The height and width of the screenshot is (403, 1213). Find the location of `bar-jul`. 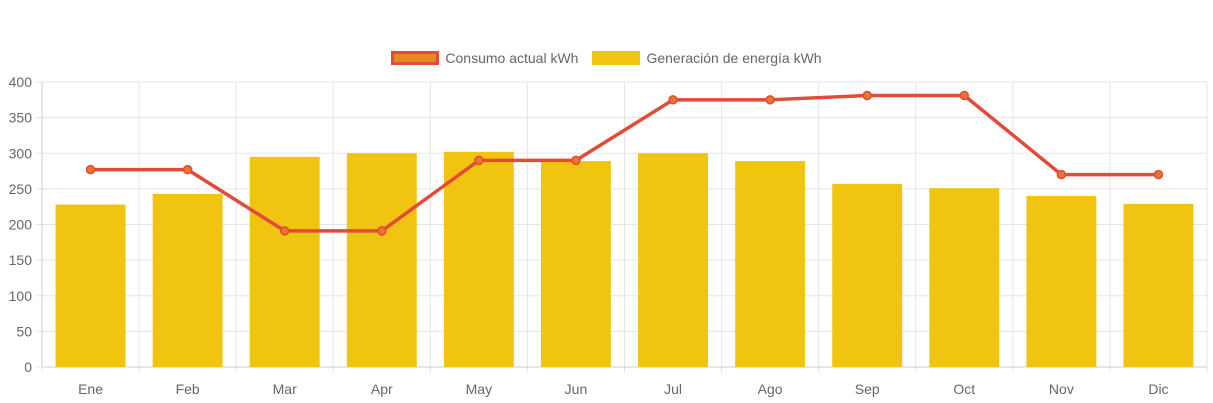

bar-jul is located at coordinates (673, 260).